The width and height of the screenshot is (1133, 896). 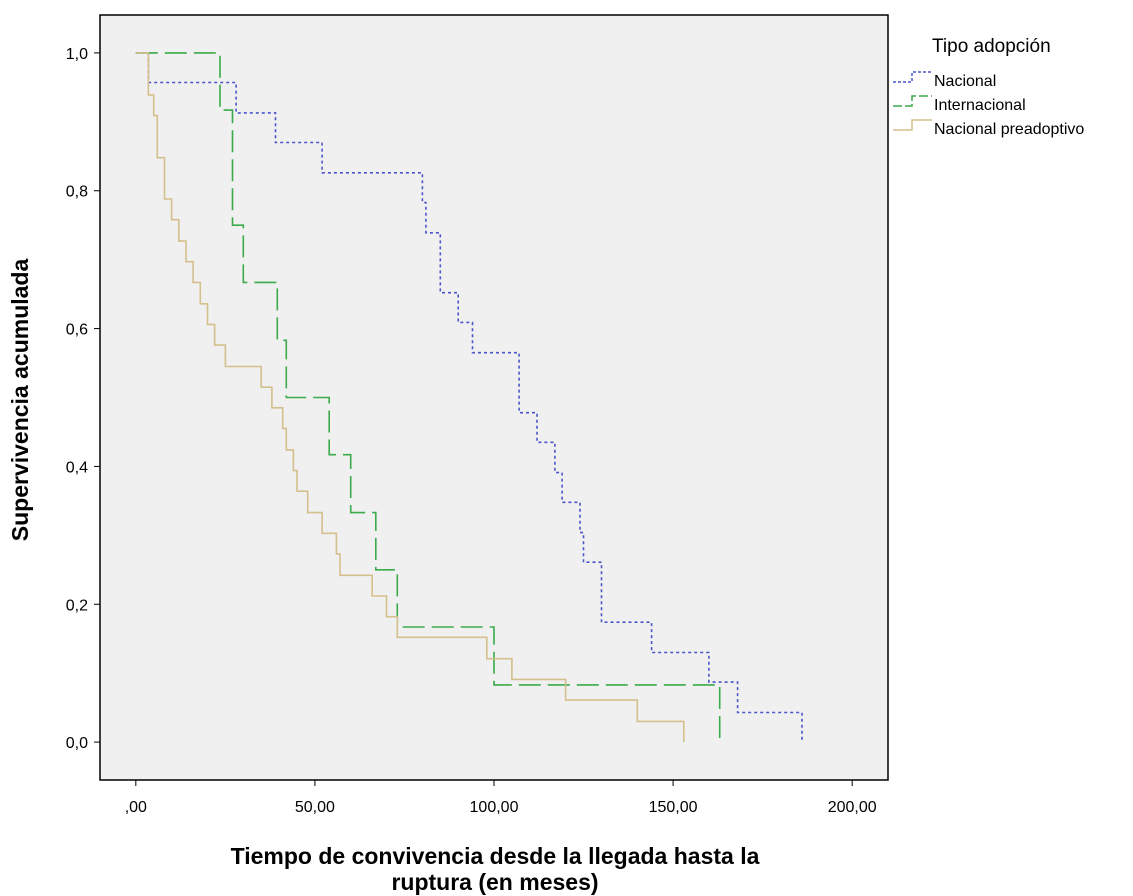 I want to click on y-tick-label: 1,0, so click(x=77, y=54).